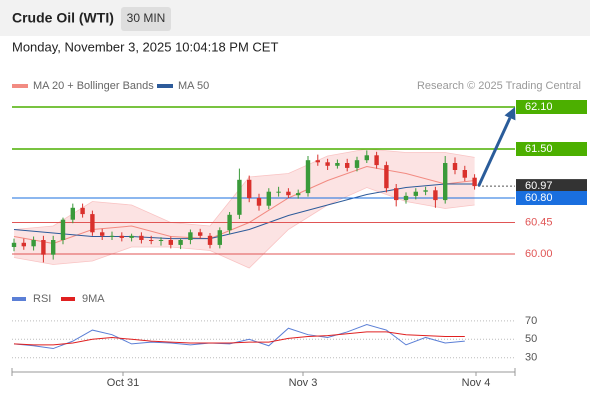 Image resolution: width=590 pixels, height=400 pixels. What do you see at coordinates (476, 383) in the screenshot?
I see `x-tick-label: Nov 4` at bounding box center [476, 383].